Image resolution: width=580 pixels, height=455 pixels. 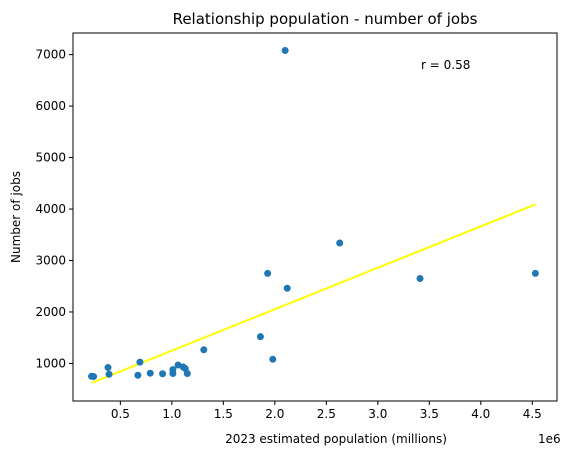 What do you see at coordinates (50, 106) in the screenshot?
I see `y-tick-label: 6000` at bounding box center [50, 106].